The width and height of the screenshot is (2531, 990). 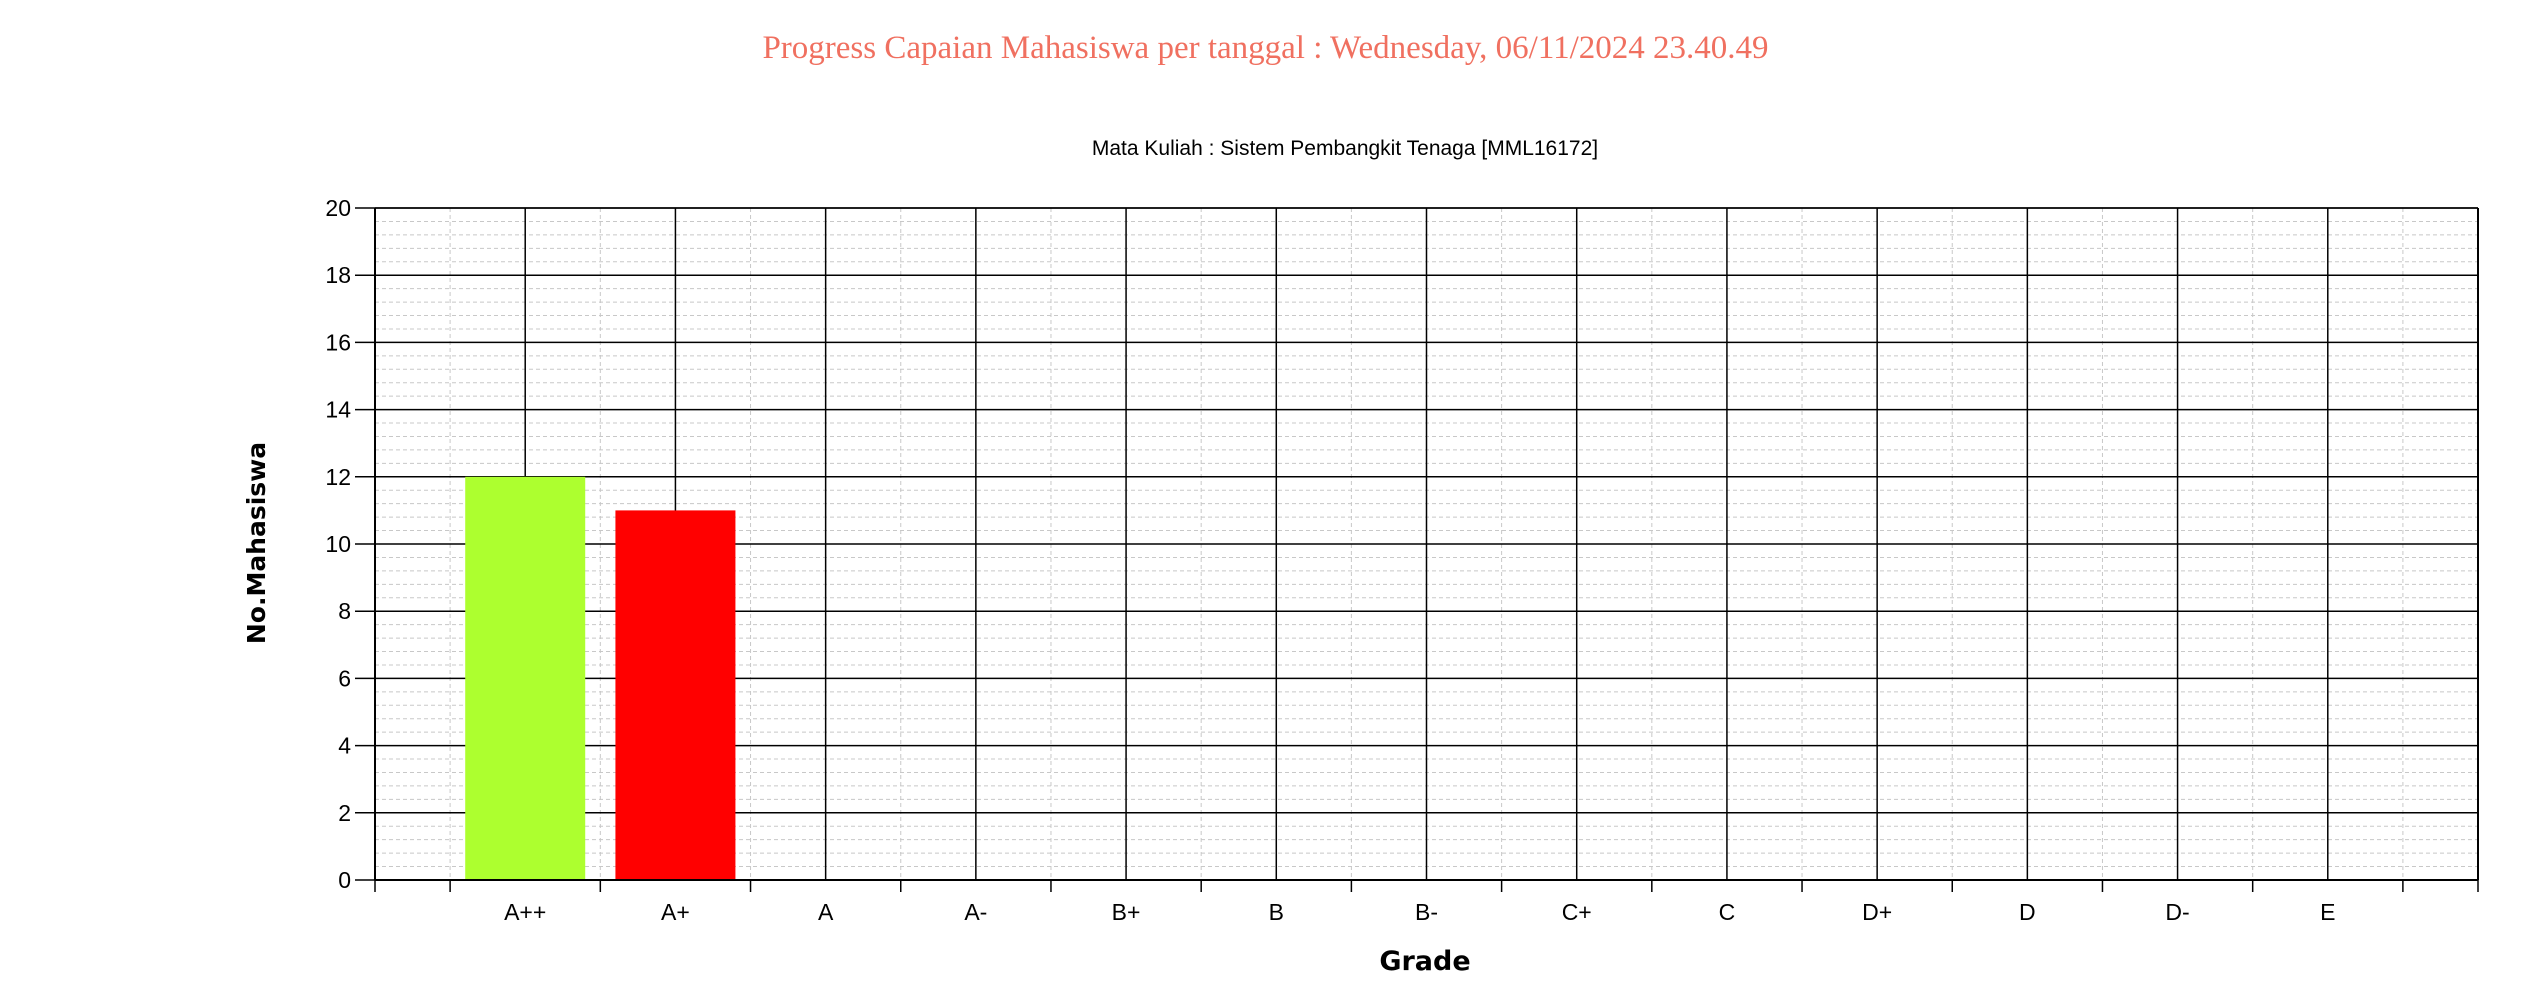 What do you see at coordinates (1424, 961) in the screenshot?
I see `x-axis-label: Grade` at bounding box center [1424, 961].